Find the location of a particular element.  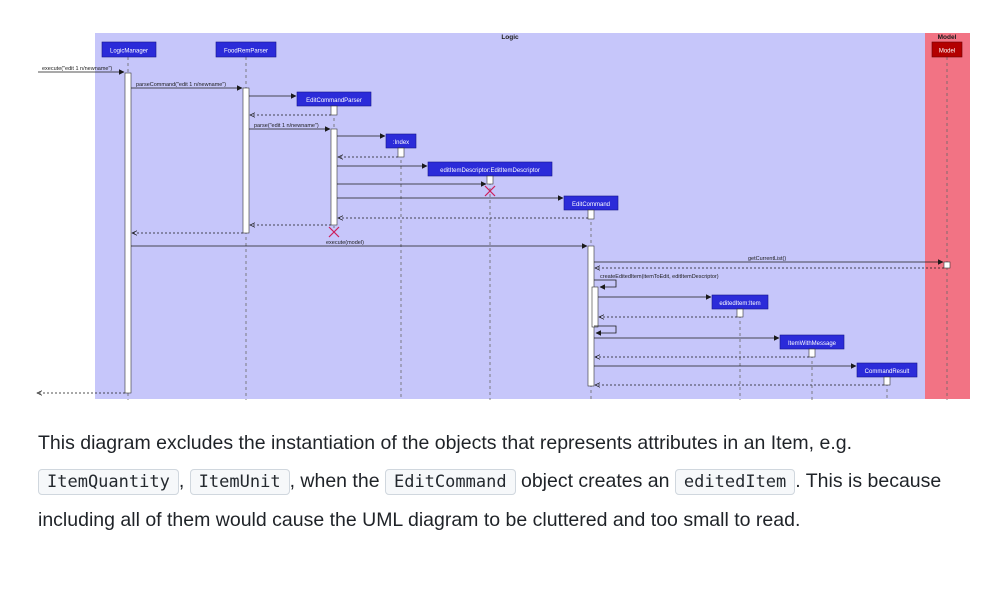

participant-label: :Index is located at coordinates (401, 143).